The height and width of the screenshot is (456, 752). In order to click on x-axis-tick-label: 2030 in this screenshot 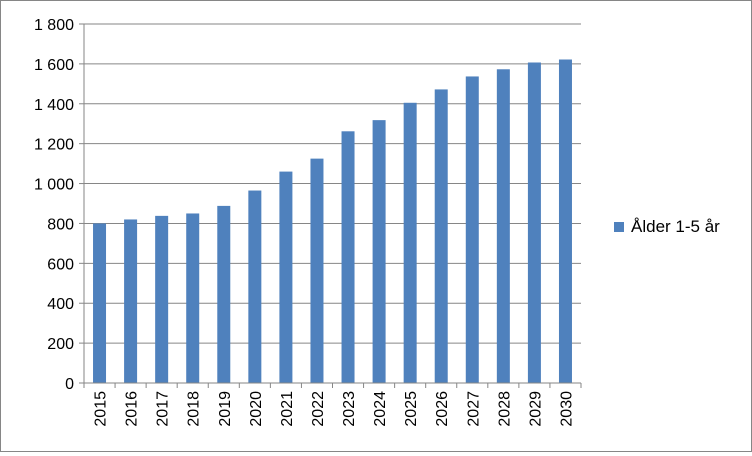, I will do `click(566, 409)`.